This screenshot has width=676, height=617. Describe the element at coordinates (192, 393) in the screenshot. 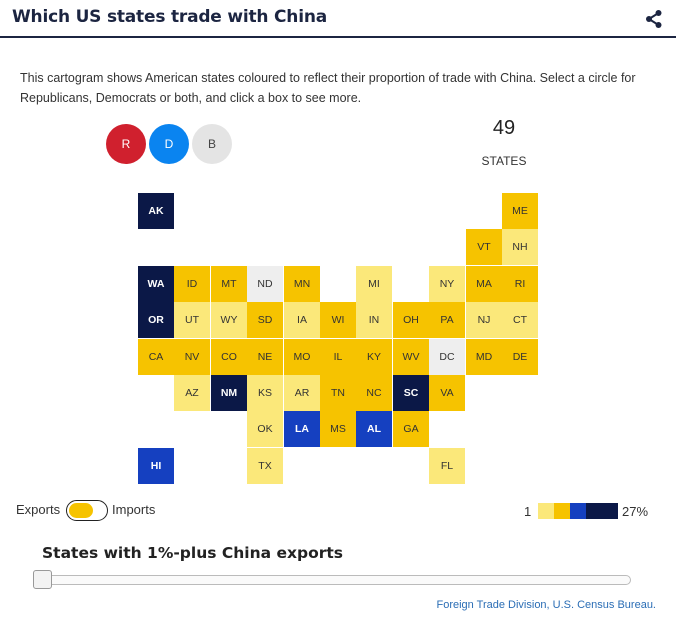

I see `state-tile-az: AZ` at that location.